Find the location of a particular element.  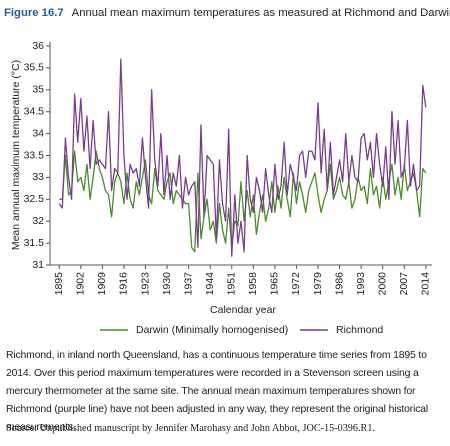

x-tick-label: 1909 is located at coordinates (102, 284).